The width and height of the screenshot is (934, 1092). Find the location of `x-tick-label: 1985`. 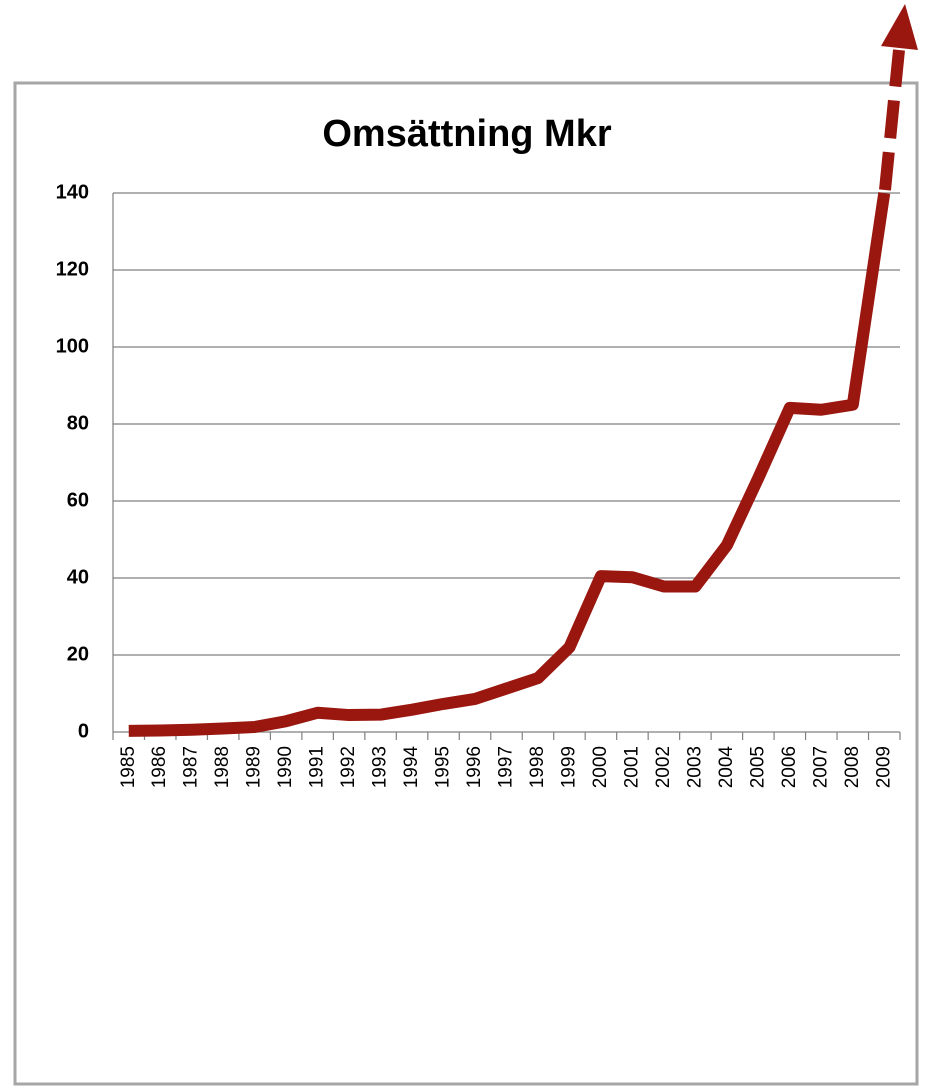

x-tick-label: 1985 is located at coordinates (128, 767).